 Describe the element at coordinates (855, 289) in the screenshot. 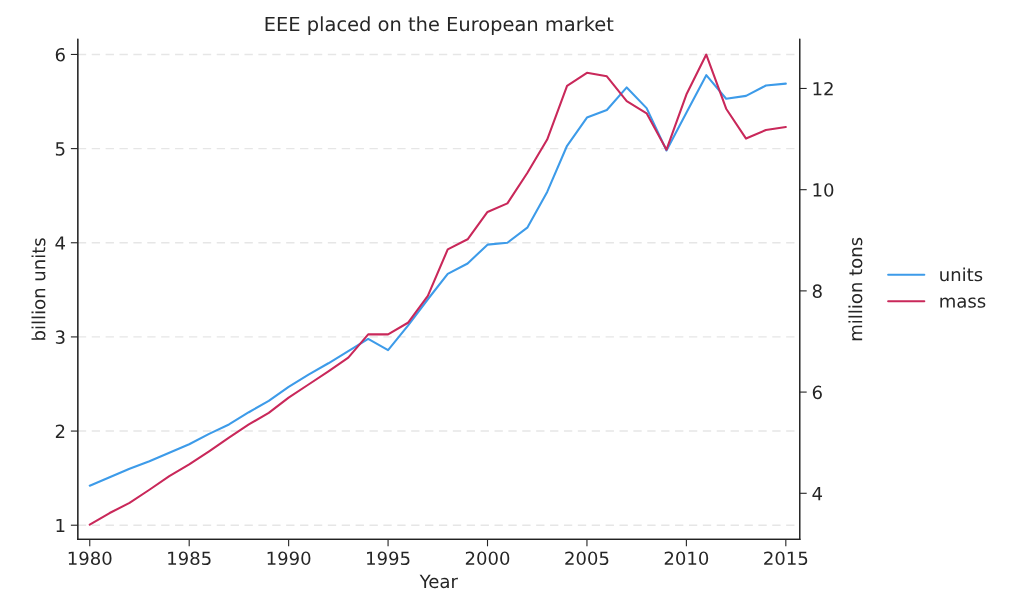

I see `y2-axis-title: million tons` at that location.